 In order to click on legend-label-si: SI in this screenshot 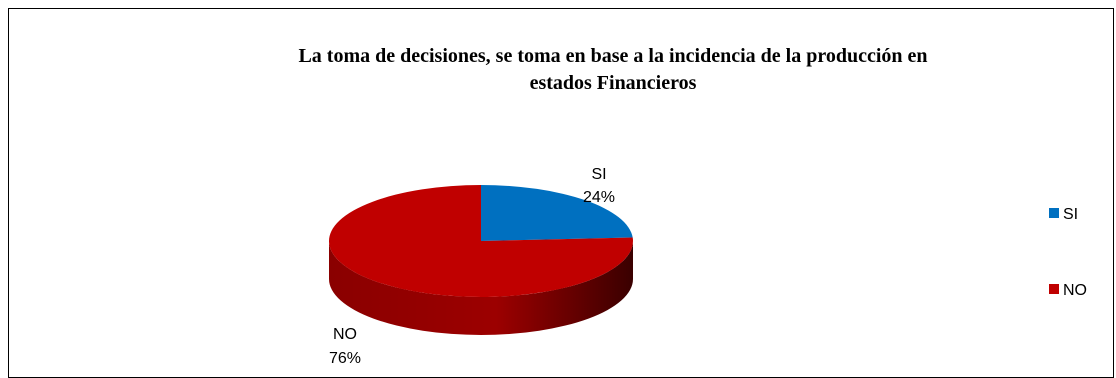, I will do `click(1070, 214)`.